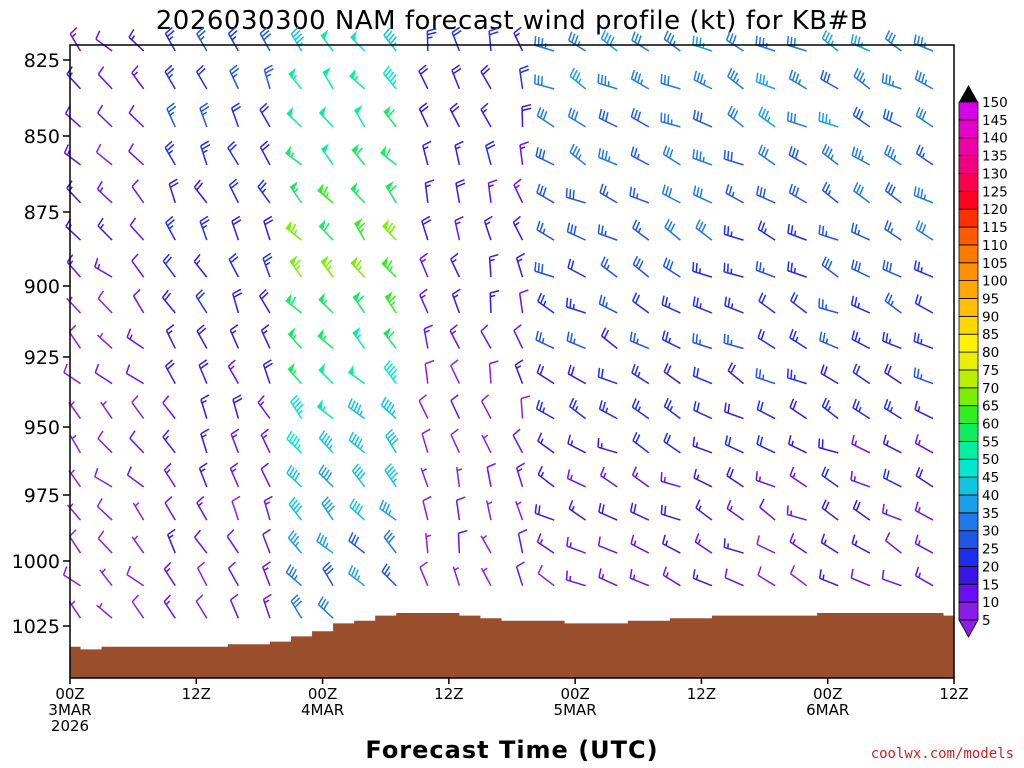 This screenshot has width=1024, height=768. What do you see at coordinates (990, 603) in the screenshot?
I see `colorbar-label: 10` at bounding box center [990, 603].